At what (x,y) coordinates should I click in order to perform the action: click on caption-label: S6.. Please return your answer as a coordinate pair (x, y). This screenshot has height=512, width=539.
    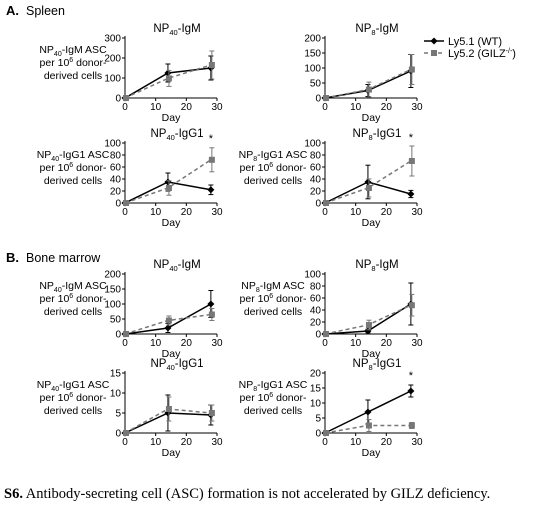
    Looking at the image, I should click on (13, 494).